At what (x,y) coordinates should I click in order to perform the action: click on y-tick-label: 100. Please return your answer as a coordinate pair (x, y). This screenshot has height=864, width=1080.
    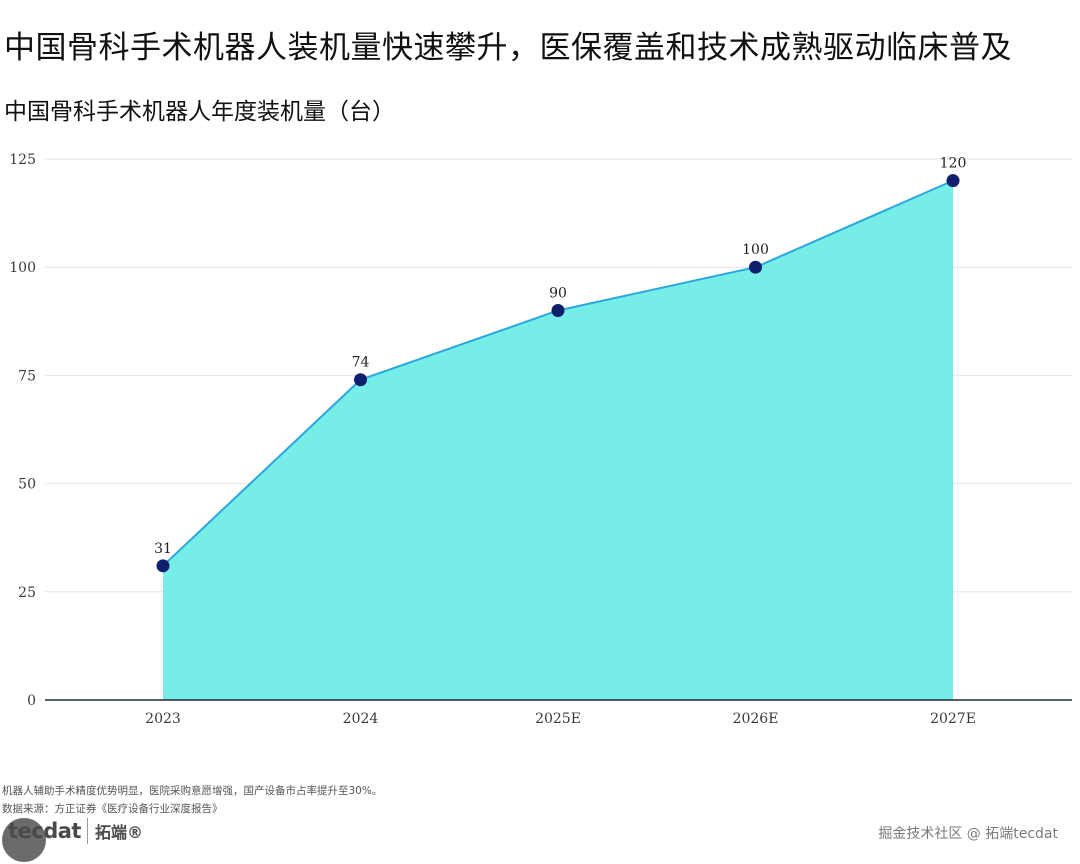
    Looking at the image, I should click on (22, 268).